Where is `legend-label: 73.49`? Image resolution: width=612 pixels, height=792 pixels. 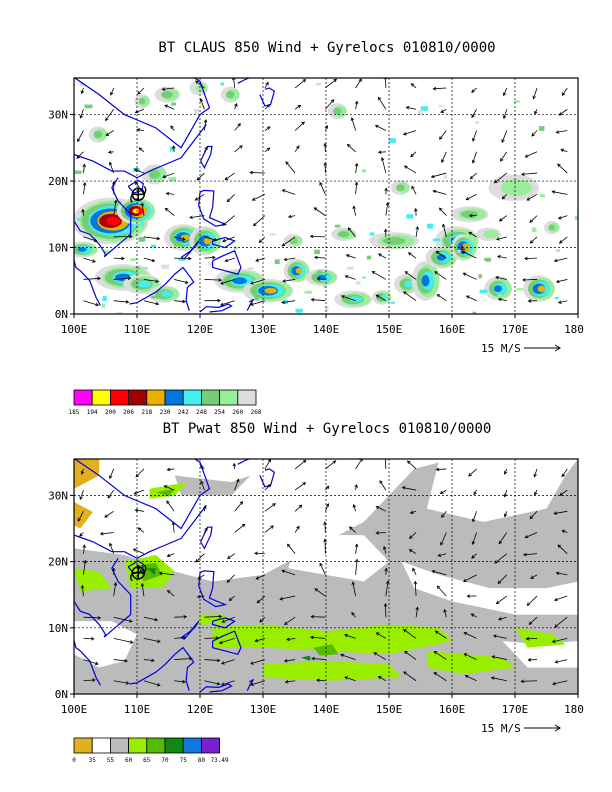 legend-label: 73.49 is located at coordinates (220, 760).